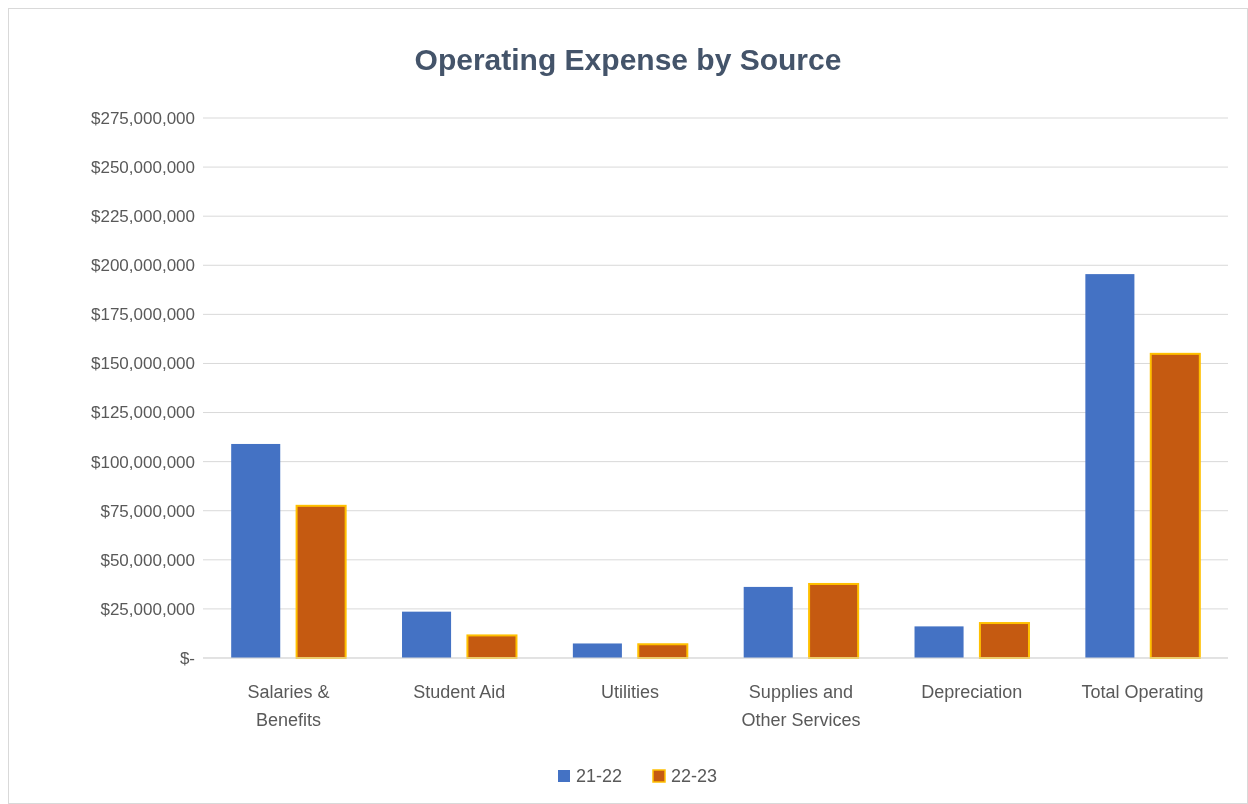  I want to click on y-tick-label: $275,000,000, so click(143, 118).